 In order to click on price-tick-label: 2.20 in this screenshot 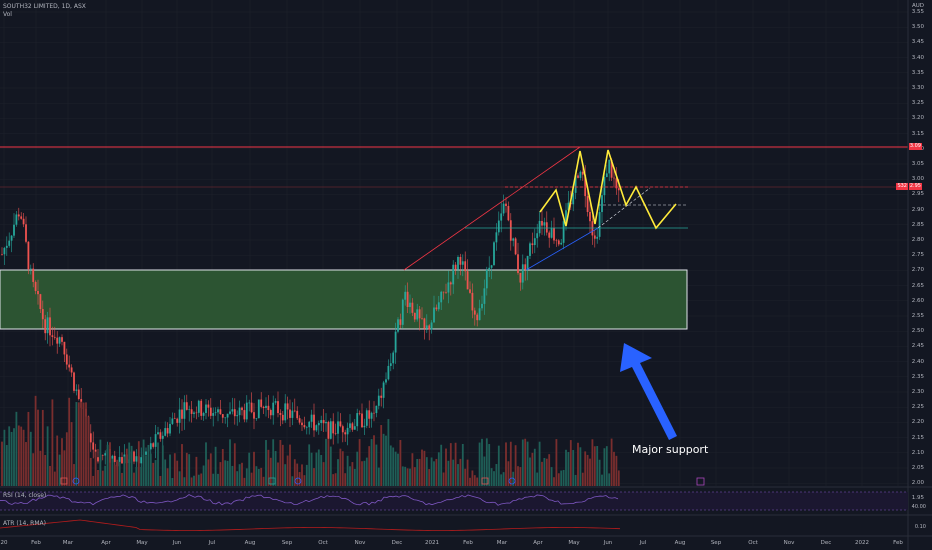, I will do `click(917, 422)`.